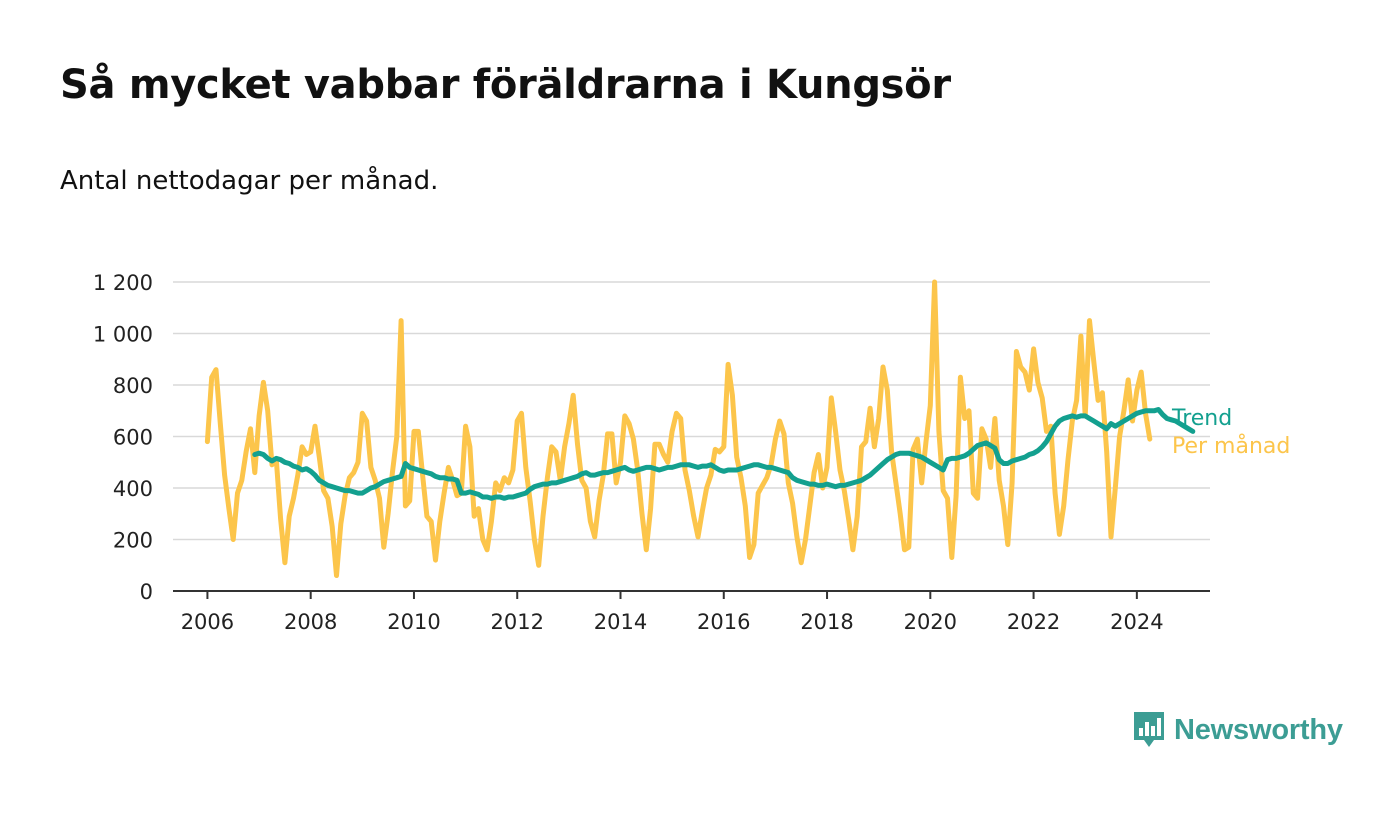  I want to click on y-tick-label: 800, so click(133, 386).